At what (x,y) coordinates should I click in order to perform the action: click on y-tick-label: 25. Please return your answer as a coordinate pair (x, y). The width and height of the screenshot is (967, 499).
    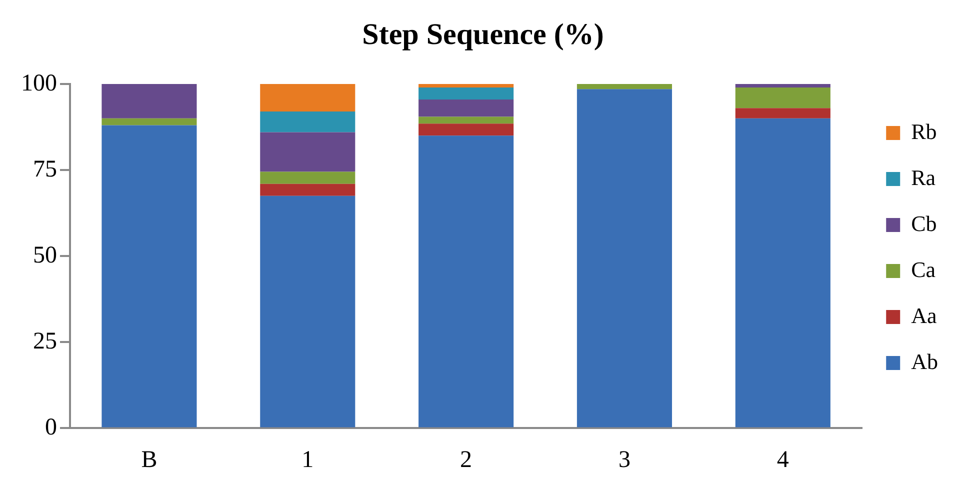
    Looking at the image, I should click on (45, 341).